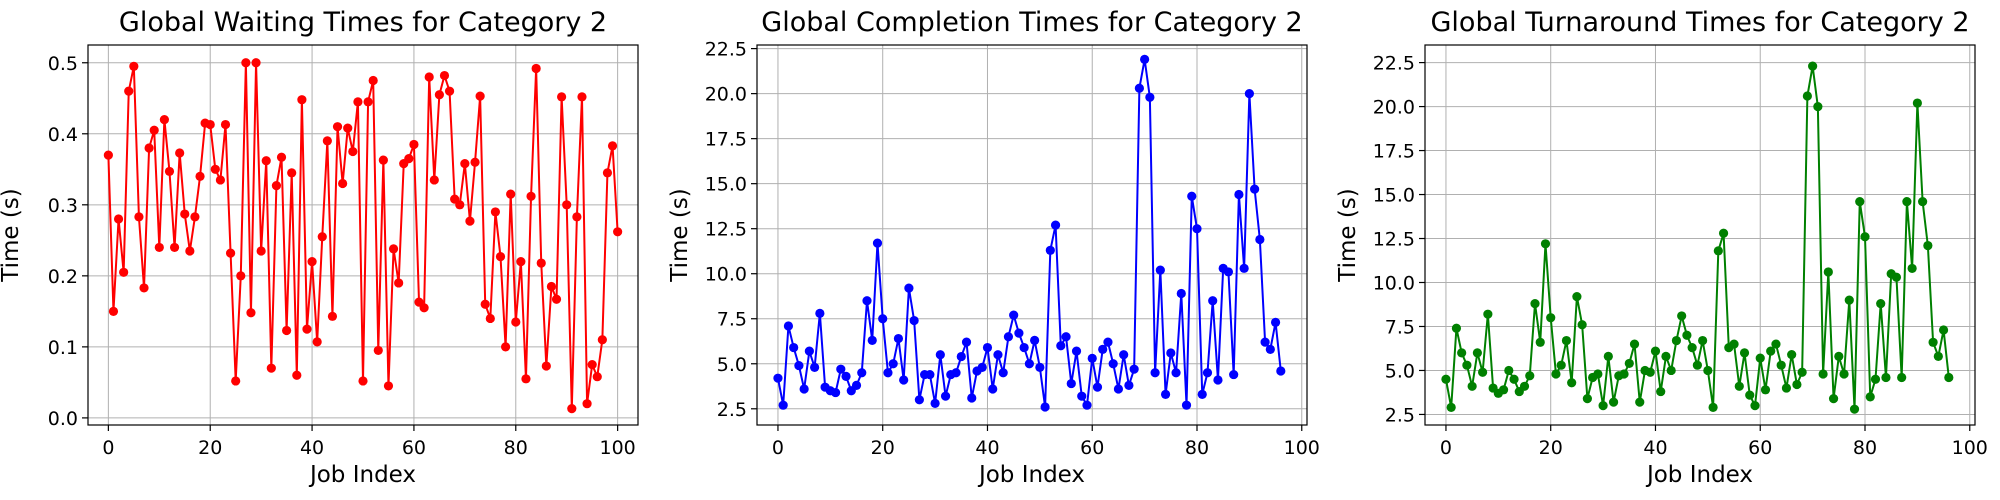  Describe the element at coordinates (732, 365) in the screenshot. I see `y-tick-label: 5.0` at that location.